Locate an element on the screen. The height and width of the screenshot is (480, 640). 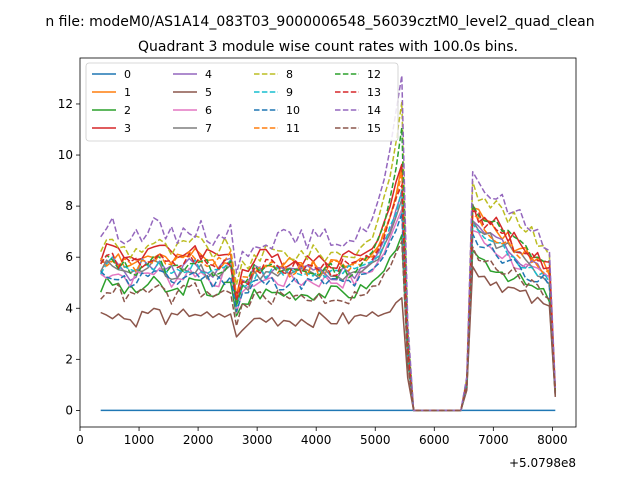
y-tick-label: 6 is located at coordinates (69, 257).